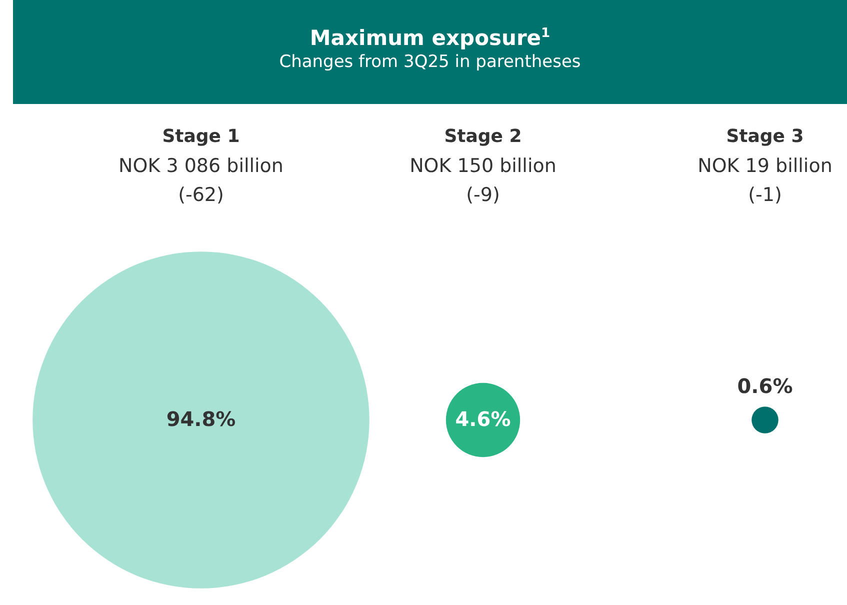 This screenshot has width=847, height=605. Describe the element at coordinates (201, 166) in the screenshot. I see `text: NOK 3 086 billion` at that location.